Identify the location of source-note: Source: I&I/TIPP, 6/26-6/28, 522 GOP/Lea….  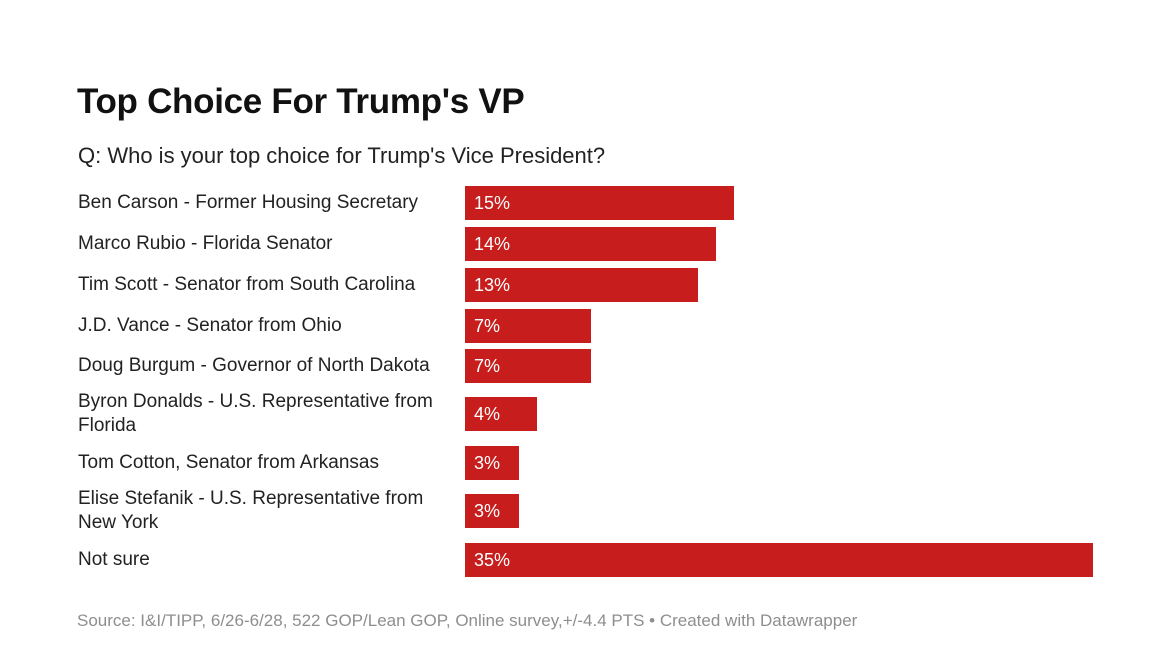
(467, 620).